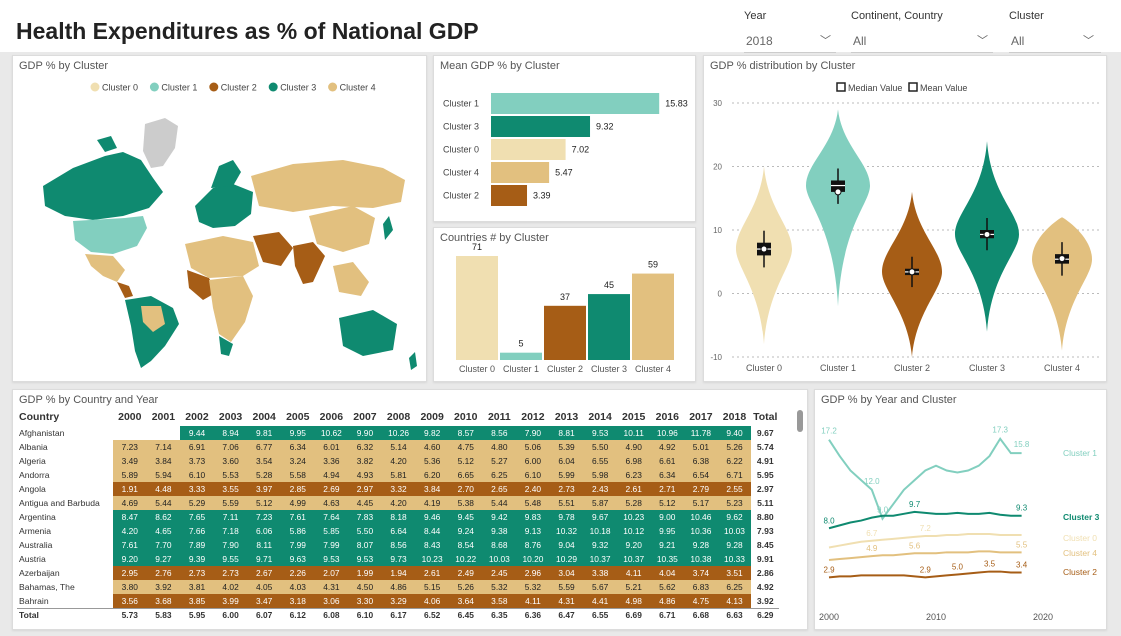 The image size is (1121, 636). What do you see at coordinates (351, 279) in the screenshot?
I see `southeast-asia-shape` at bounding box center [351, 279].